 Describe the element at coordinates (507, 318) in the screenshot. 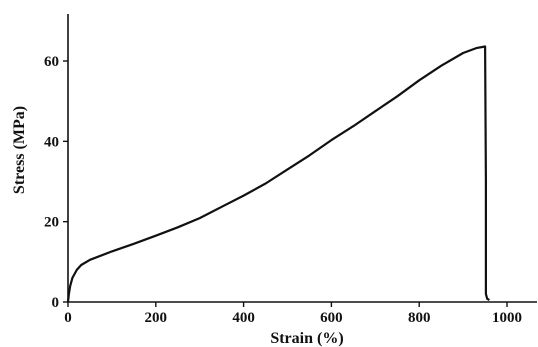

I see `x-tick-label: 1000` at that location.